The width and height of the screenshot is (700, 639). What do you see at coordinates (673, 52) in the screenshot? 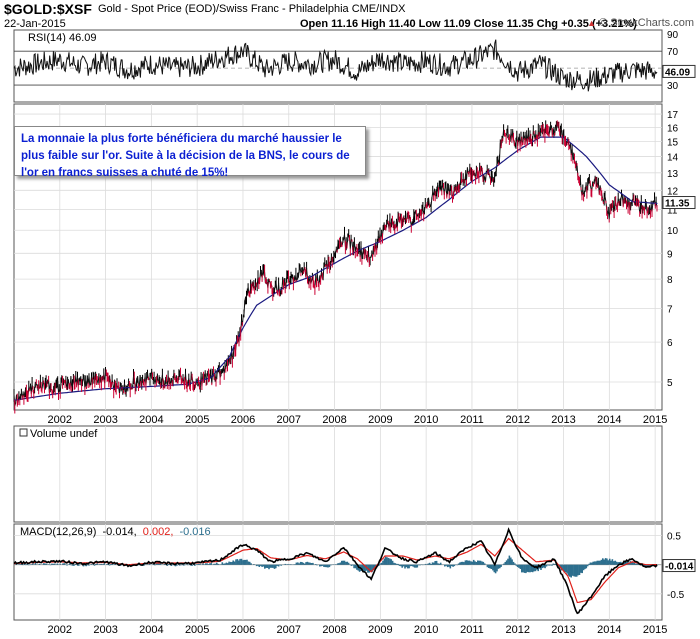
I see `rsi-y-tick-label: 70` at bounding box center [673, 52].